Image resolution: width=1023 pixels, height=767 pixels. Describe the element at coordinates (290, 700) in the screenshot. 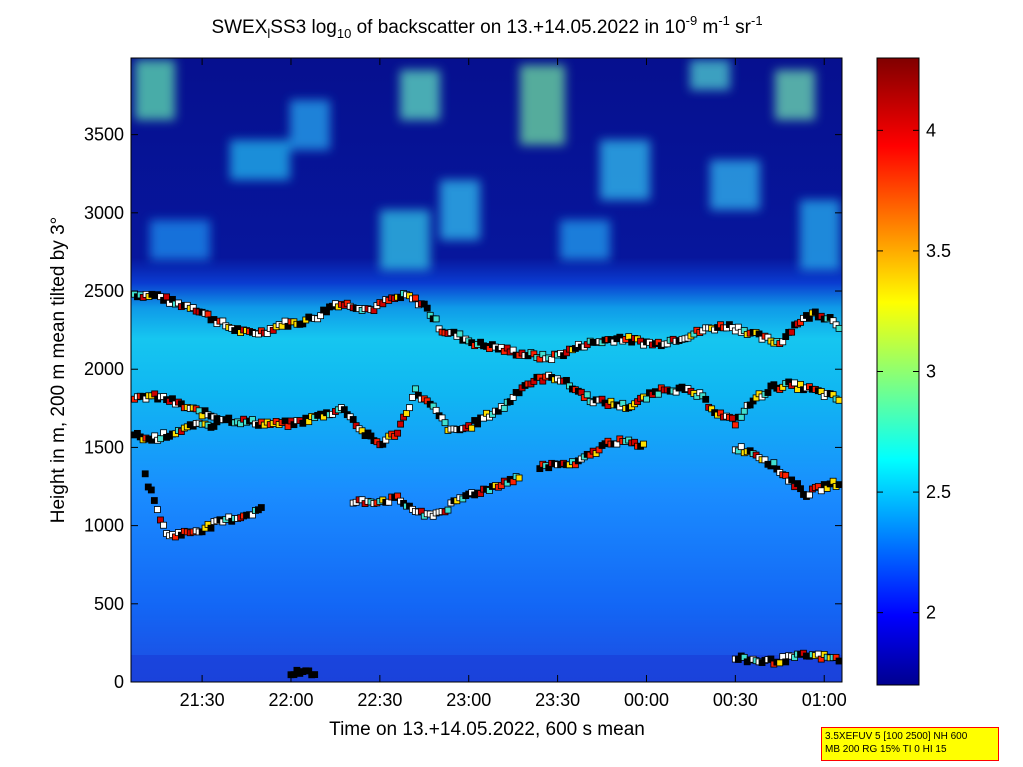

I see `x-tick-label: 22:00` at that location.